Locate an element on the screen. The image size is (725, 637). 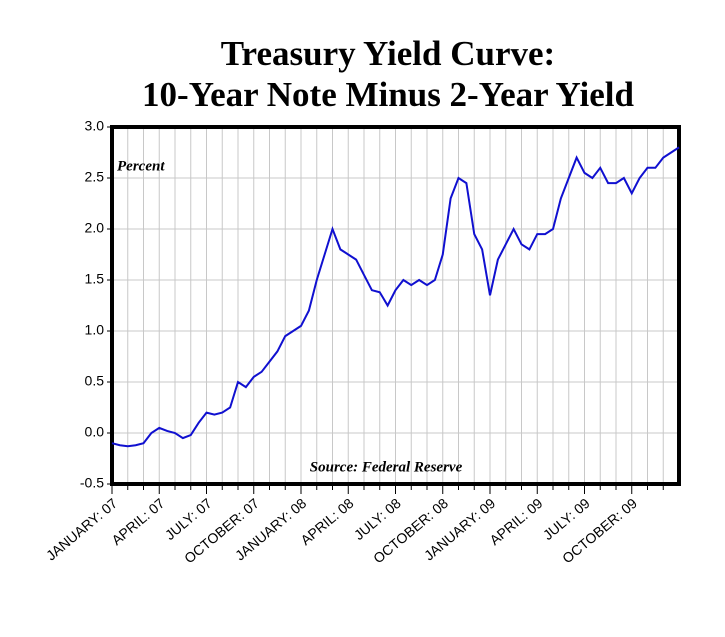
annotation: Source: Federal Reserve is located at coordinates (386, 467).